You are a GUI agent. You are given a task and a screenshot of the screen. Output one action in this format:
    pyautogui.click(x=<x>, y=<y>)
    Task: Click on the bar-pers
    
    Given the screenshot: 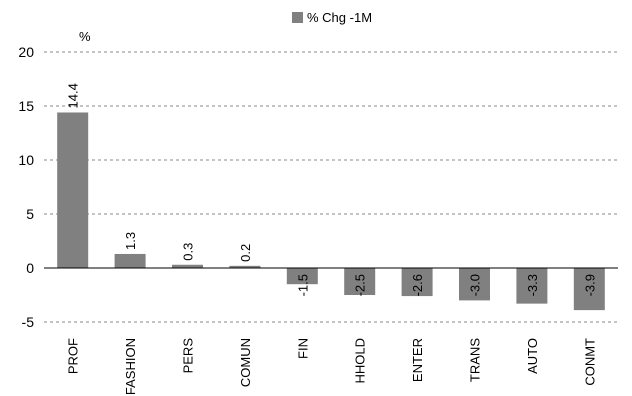 What is the action you would take?
    pyautogui.click(x=187, y=266)
    